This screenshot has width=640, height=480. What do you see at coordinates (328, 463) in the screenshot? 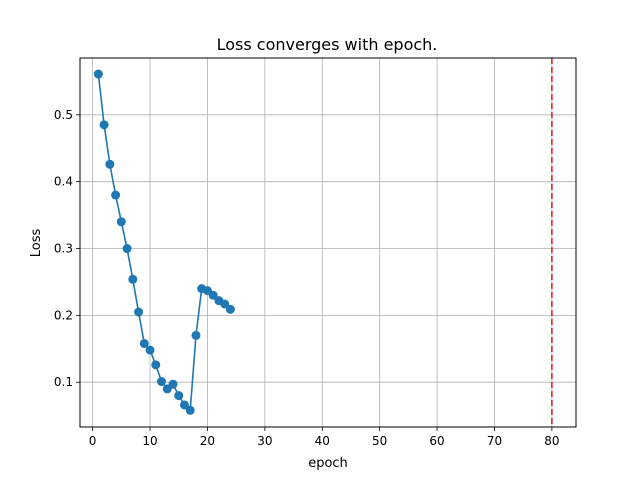
I see `x-axis-label: epoch` at bounding box center [328, 463].